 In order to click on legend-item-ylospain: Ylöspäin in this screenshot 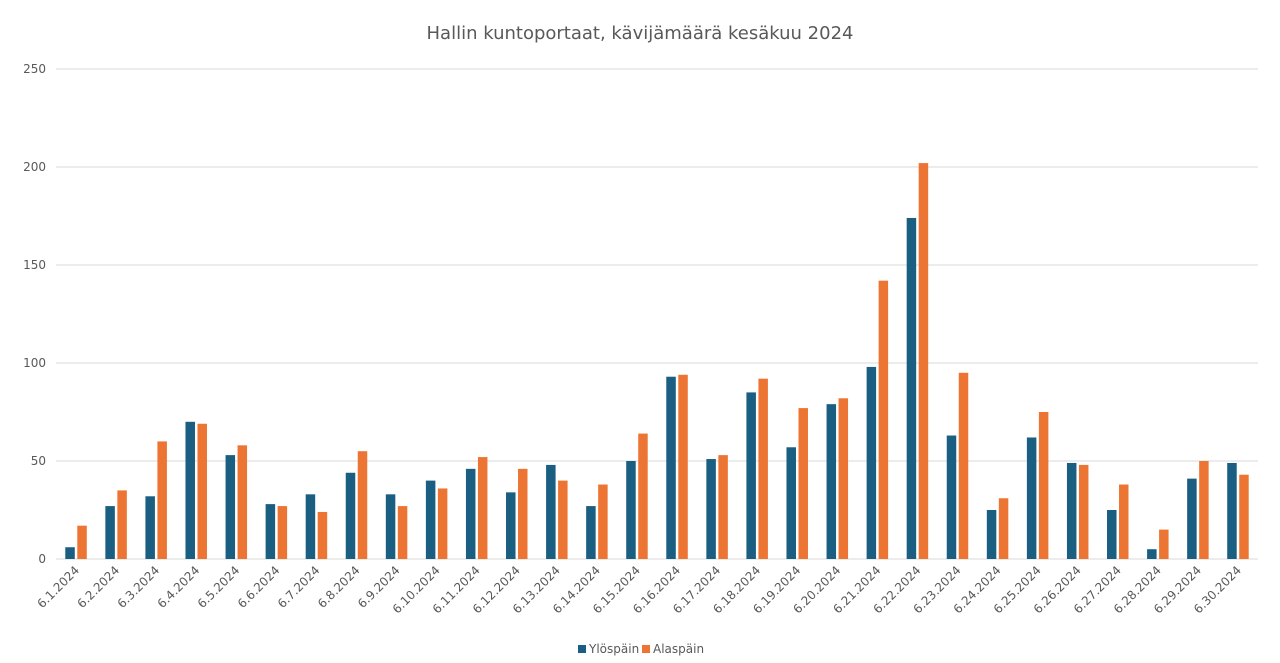, I will do `click(608, 649)`.